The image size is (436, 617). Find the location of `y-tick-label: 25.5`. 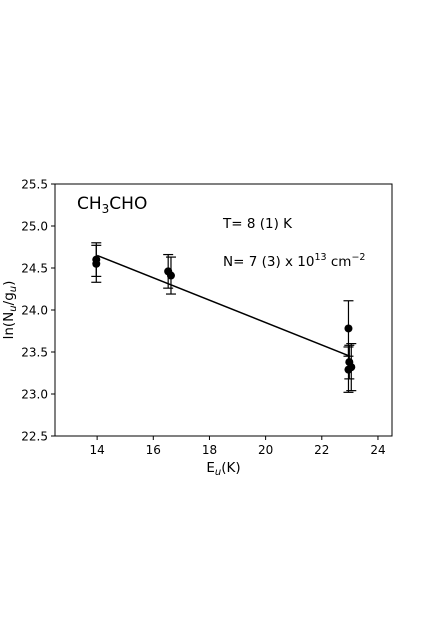

y-tick-label: 25.5 is located at coordinates (34, 184).